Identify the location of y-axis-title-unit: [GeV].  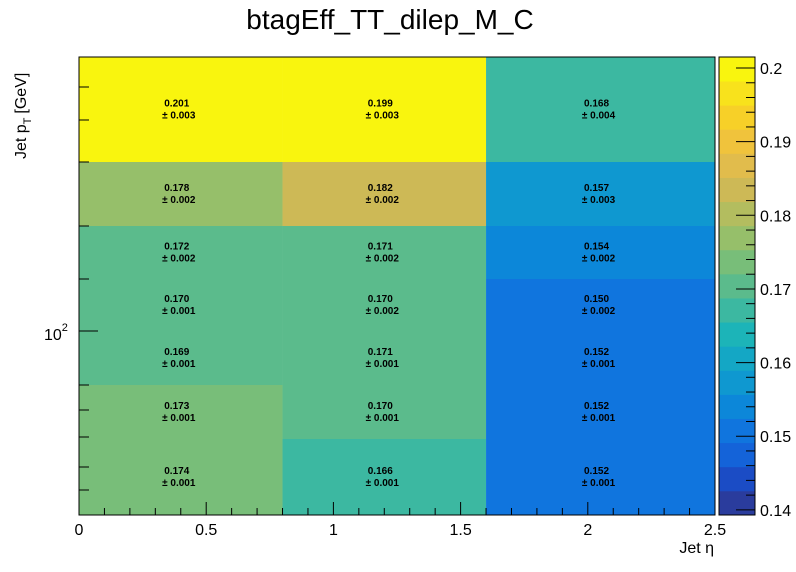
(21, 93).